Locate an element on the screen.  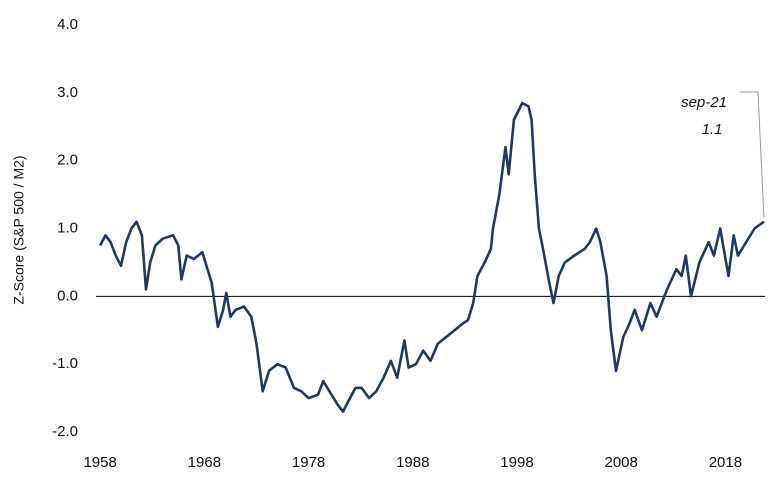
y-tick-label: -1.0 is located at coordinates (65, 363).